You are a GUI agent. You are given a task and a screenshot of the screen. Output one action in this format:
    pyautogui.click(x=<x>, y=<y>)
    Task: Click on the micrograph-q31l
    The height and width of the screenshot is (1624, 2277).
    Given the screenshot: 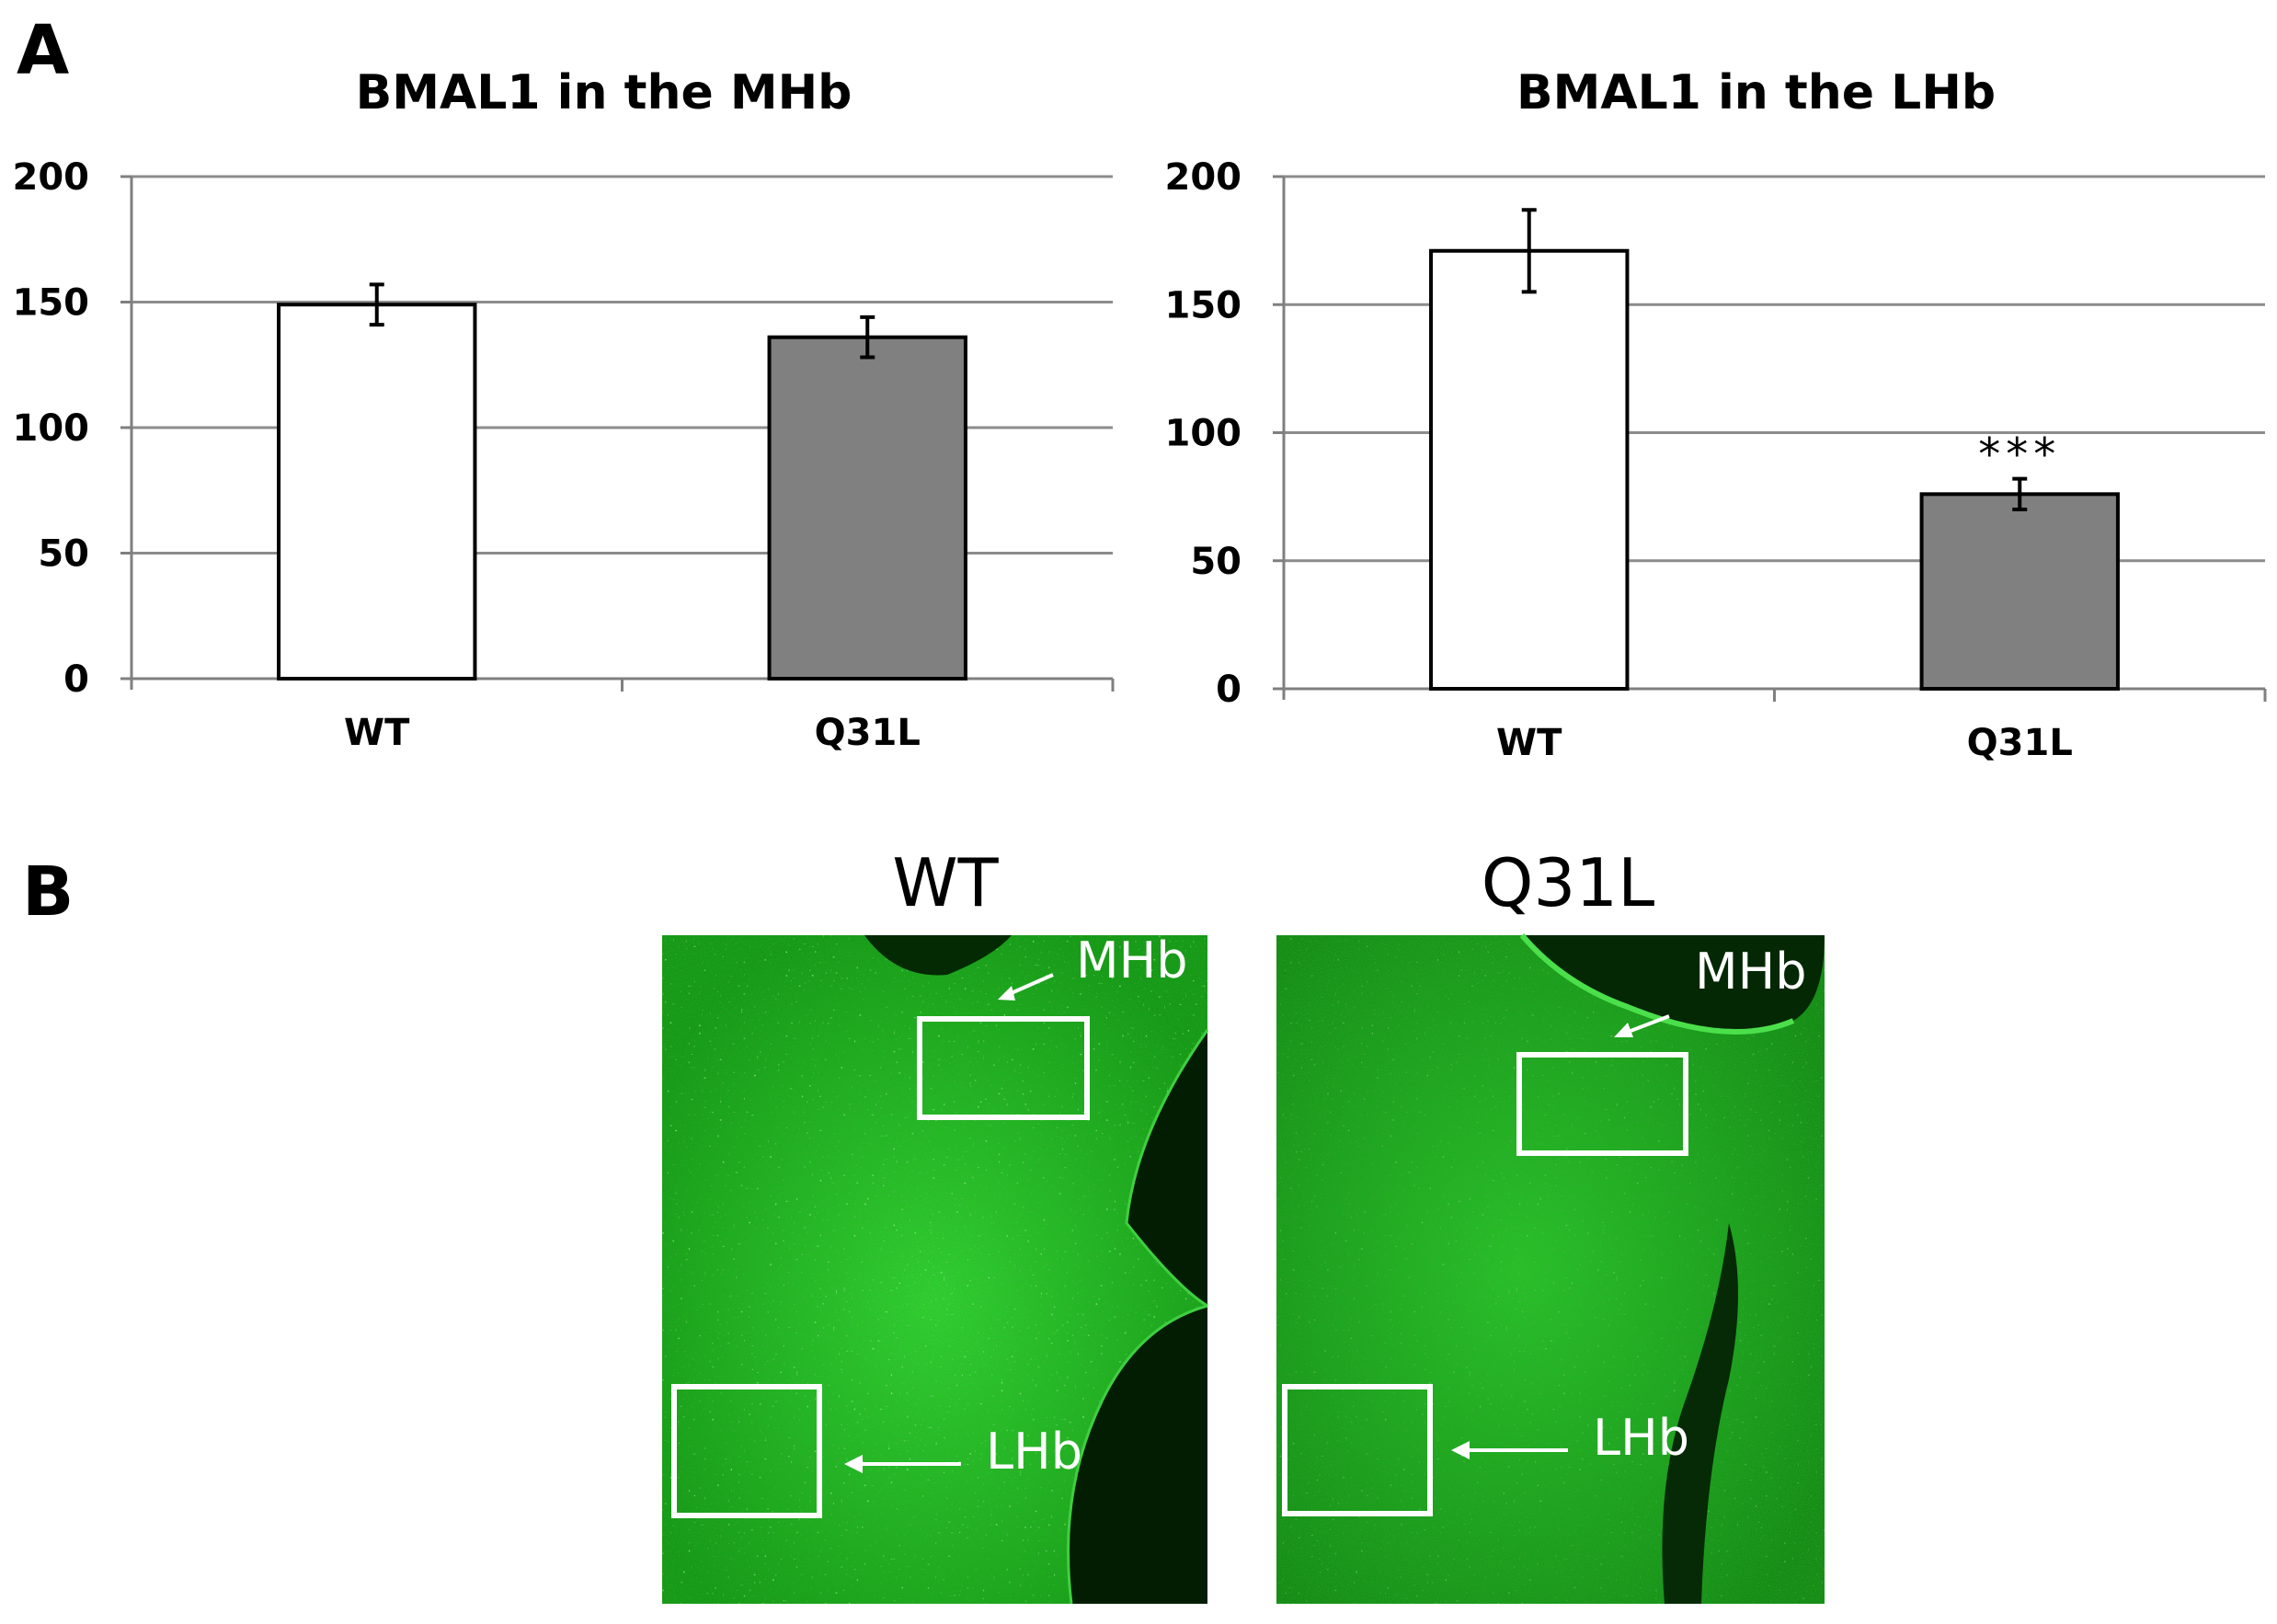 What is the action you would take?
    pyautogui.click(x=1550, y=1268)
    